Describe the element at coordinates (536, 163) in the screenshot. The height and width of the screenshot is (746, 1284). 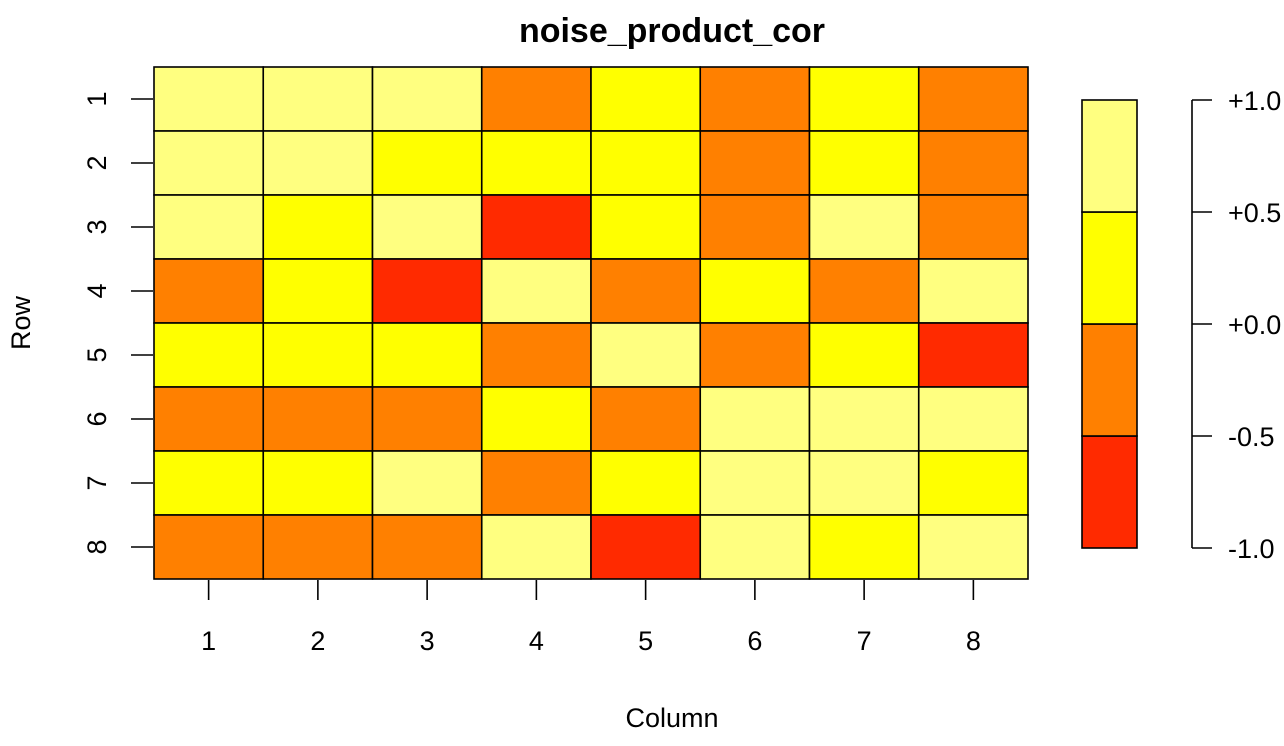
I see `heatmap-cell-r2-c4` at that location.